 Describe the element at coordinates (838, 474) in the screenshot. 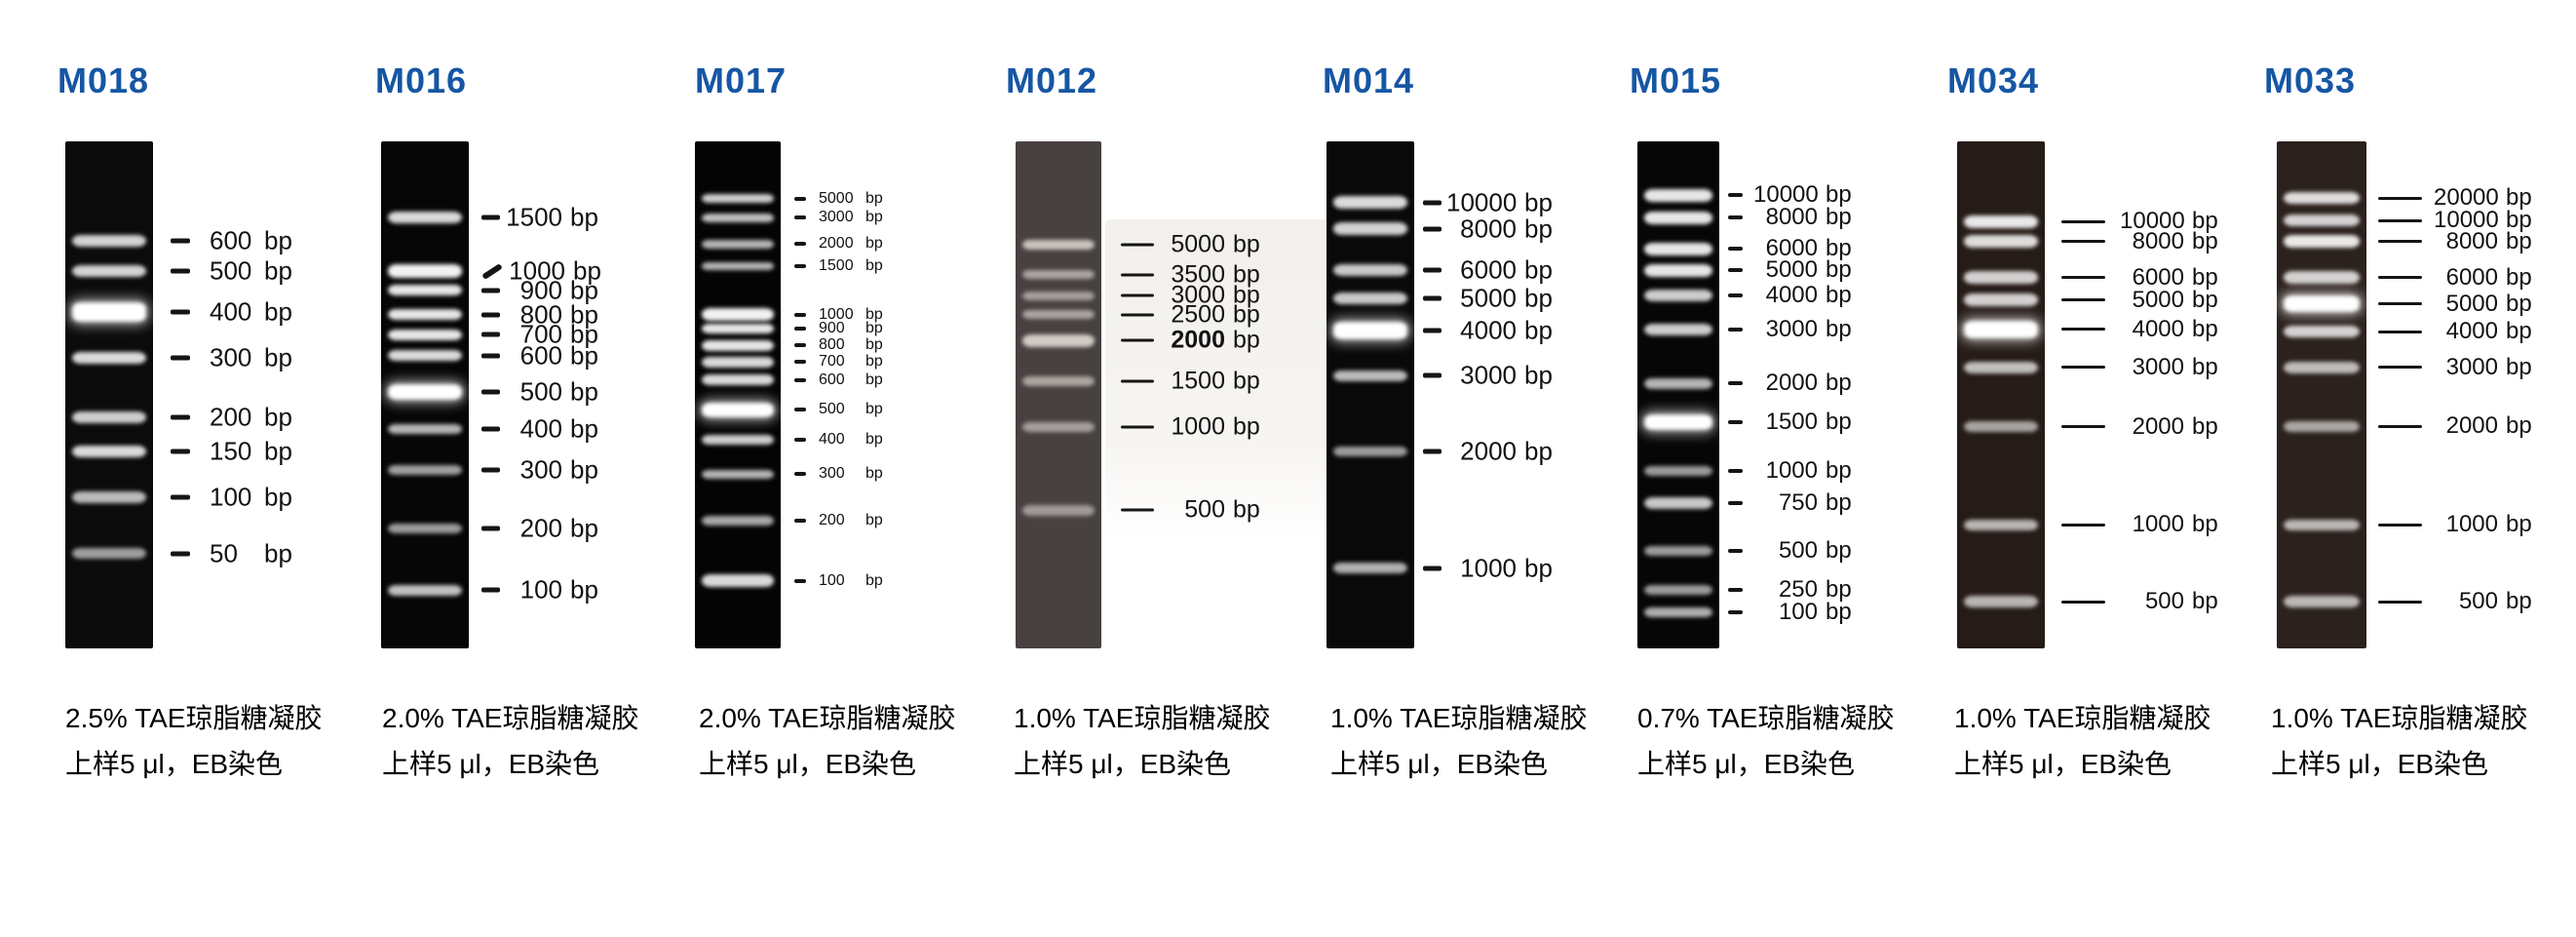

I see `band-label: 300 bp` at that location.